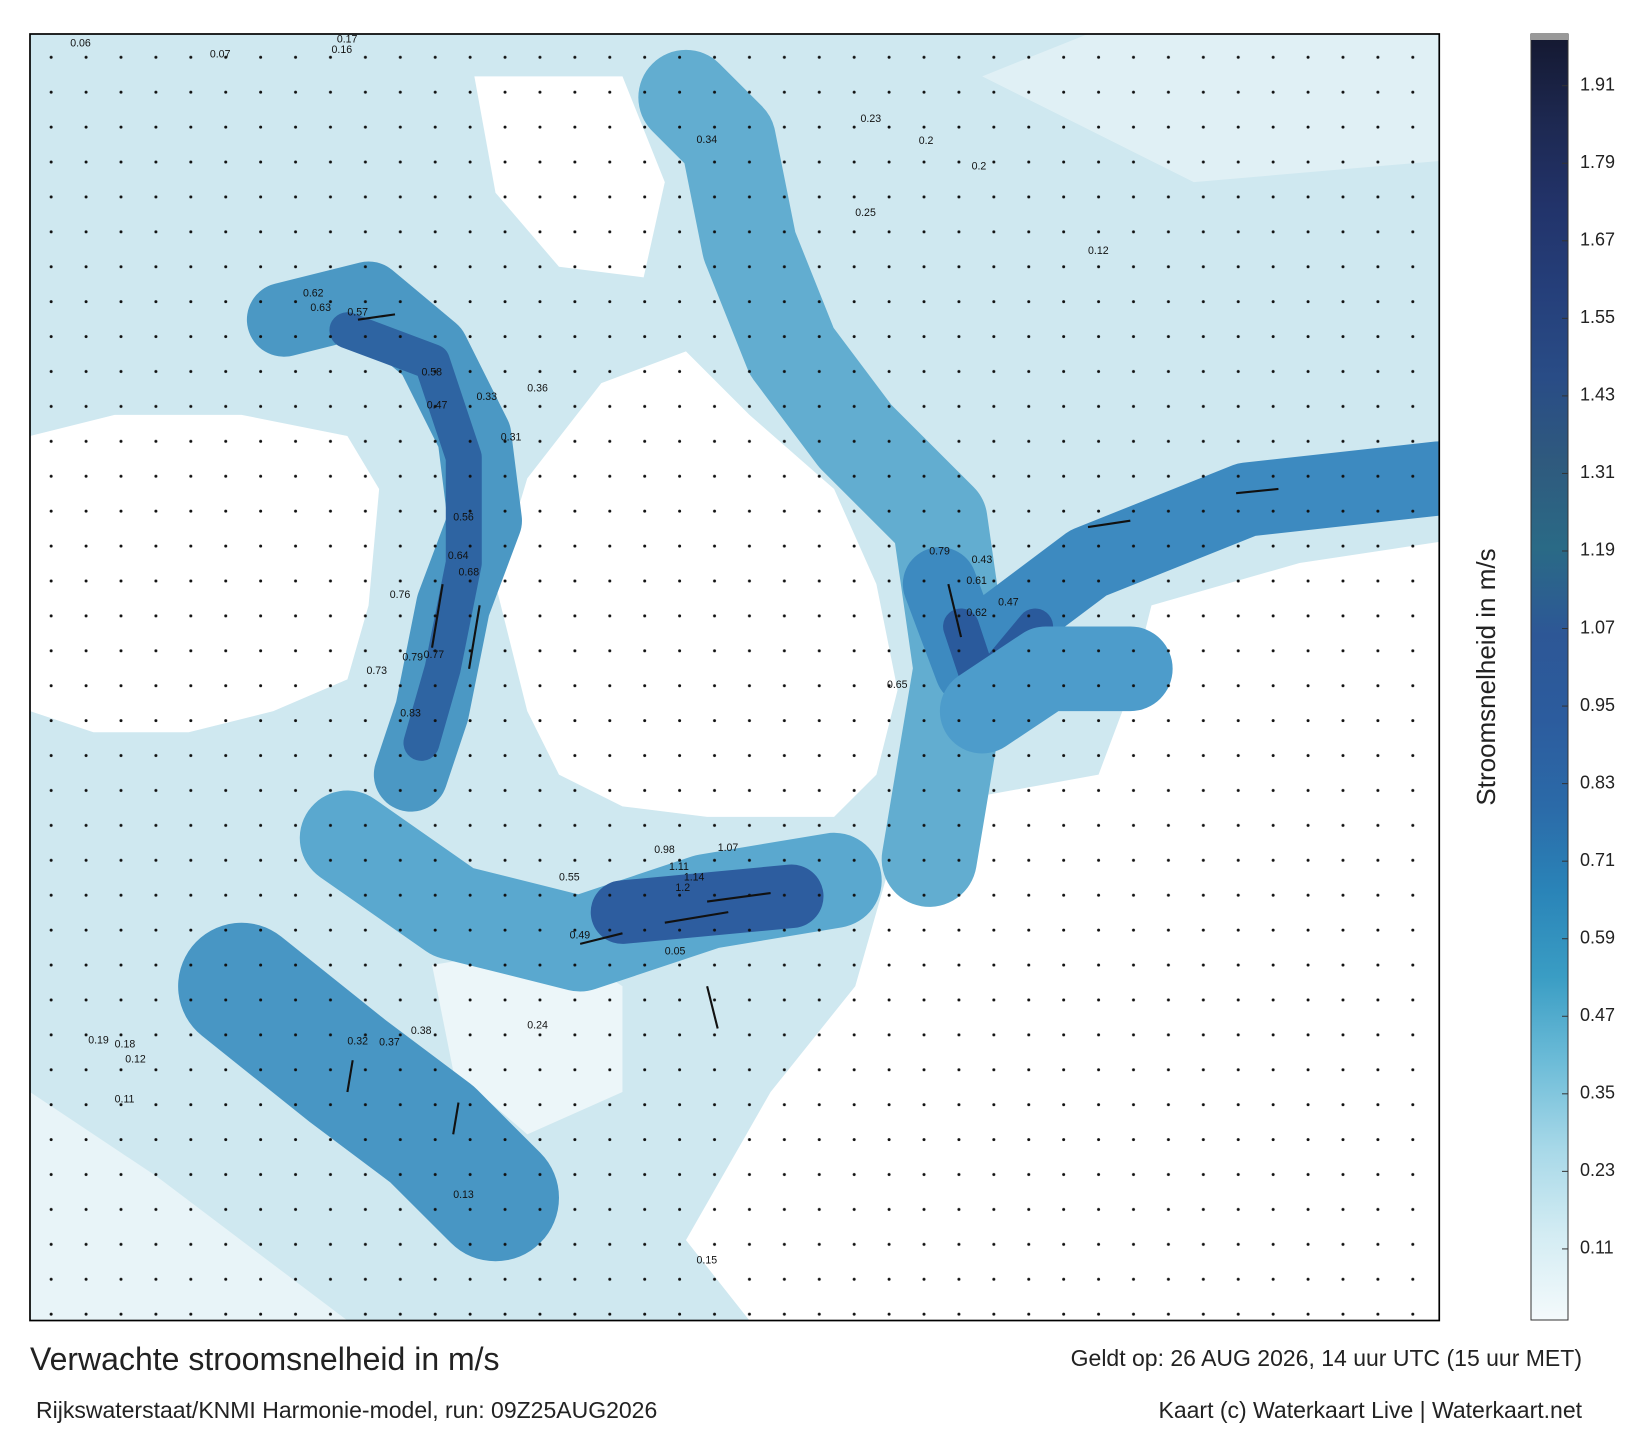 The image size is (1650, 1450). Describe the element at coordinates (1597, 240) in the screenshot. I see `colorbar-tick-label: 1.67` at that location.